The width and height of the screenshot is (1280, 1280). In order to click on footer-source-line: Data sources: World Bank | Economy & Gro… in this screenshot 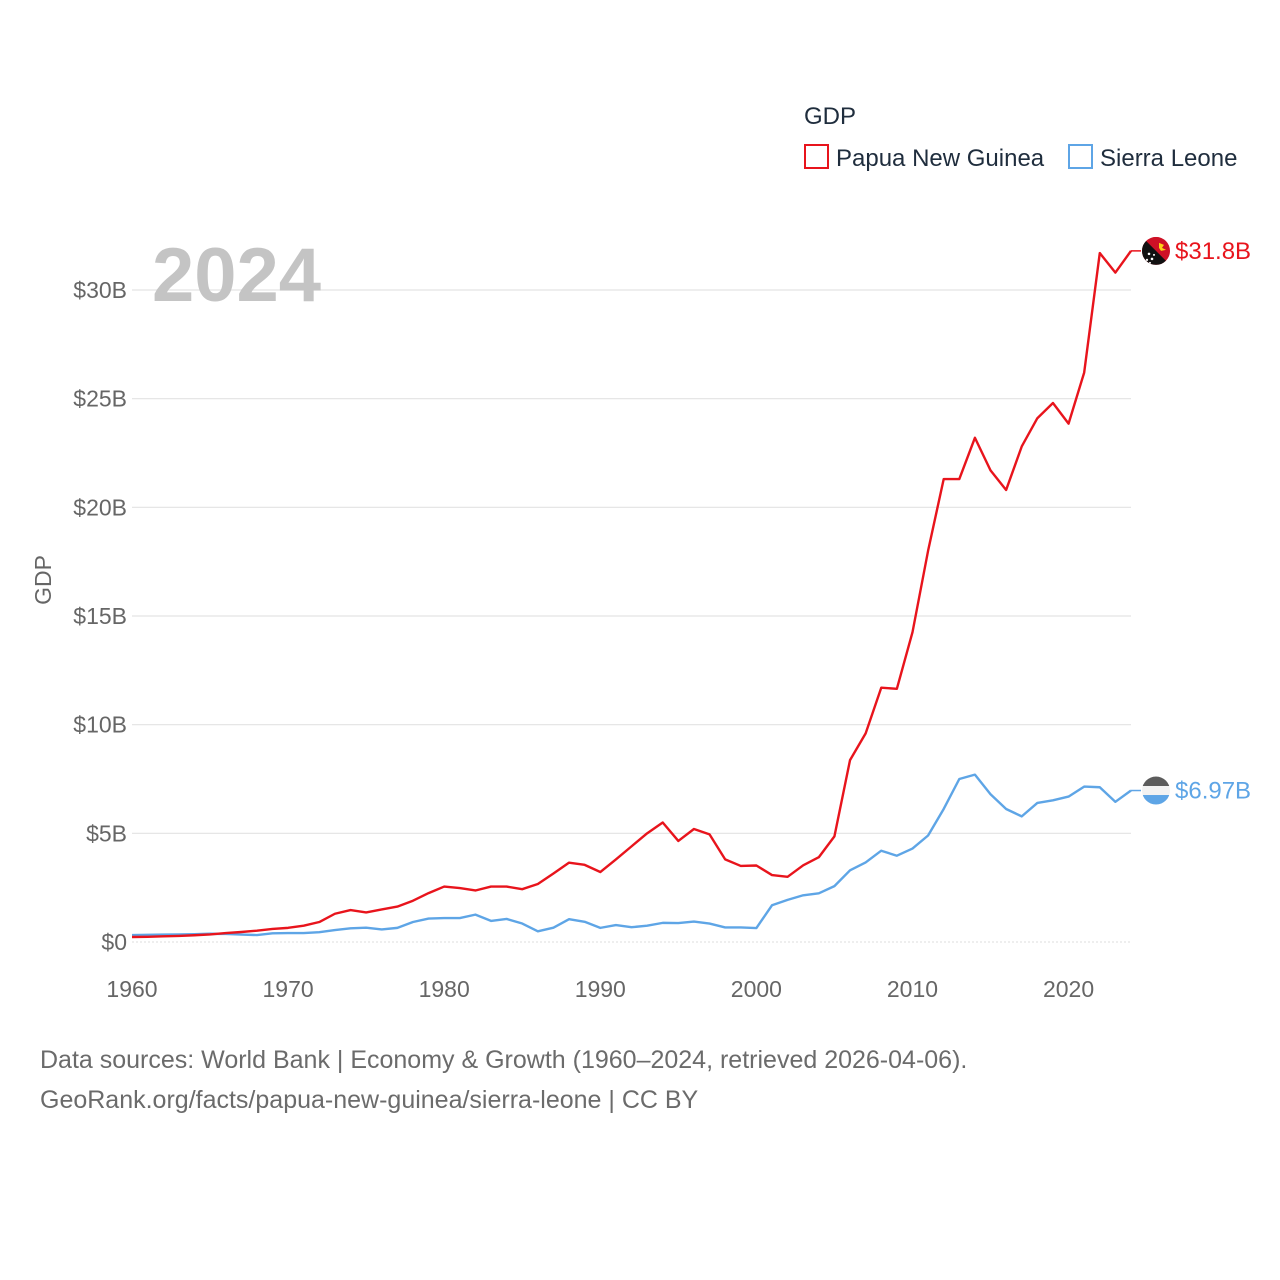, I will do `click(504, 1060)`.